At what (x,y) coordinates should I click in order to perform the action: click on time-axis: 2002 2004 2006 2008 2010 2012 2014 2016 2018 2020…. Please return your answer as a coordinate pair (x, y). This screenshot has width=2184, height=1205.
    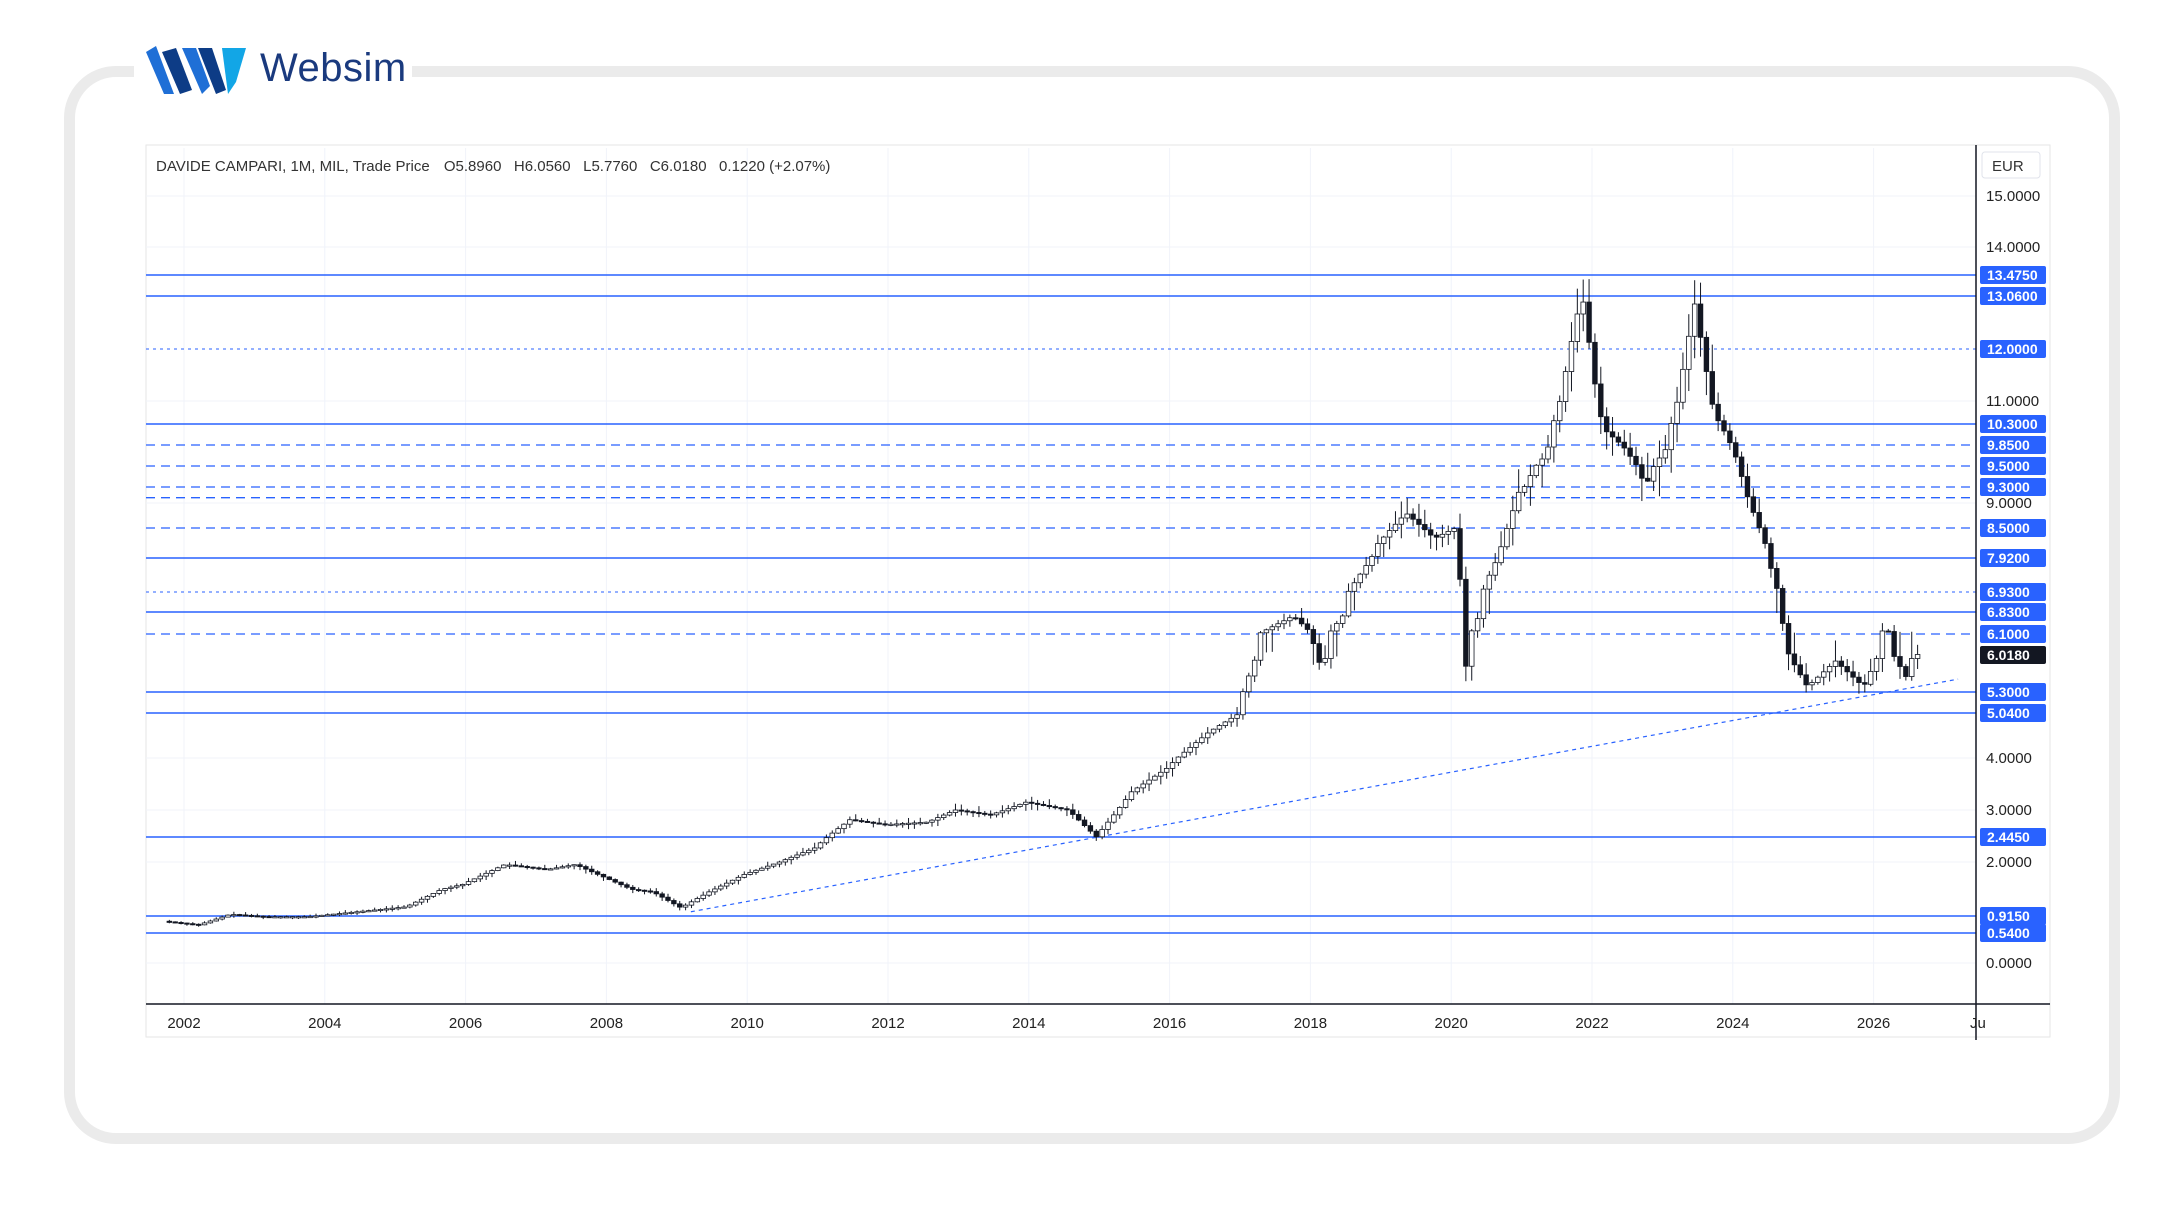
    Looking at the image, I should click on (1076, 1023).